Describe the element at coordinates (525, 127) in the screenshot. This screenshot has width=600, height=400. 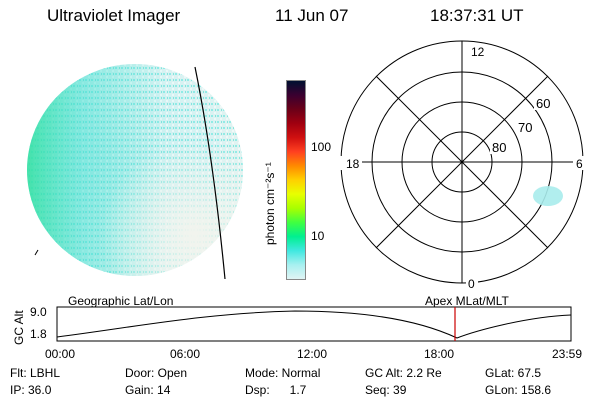
I see `lat-label-70: 70` at that location.